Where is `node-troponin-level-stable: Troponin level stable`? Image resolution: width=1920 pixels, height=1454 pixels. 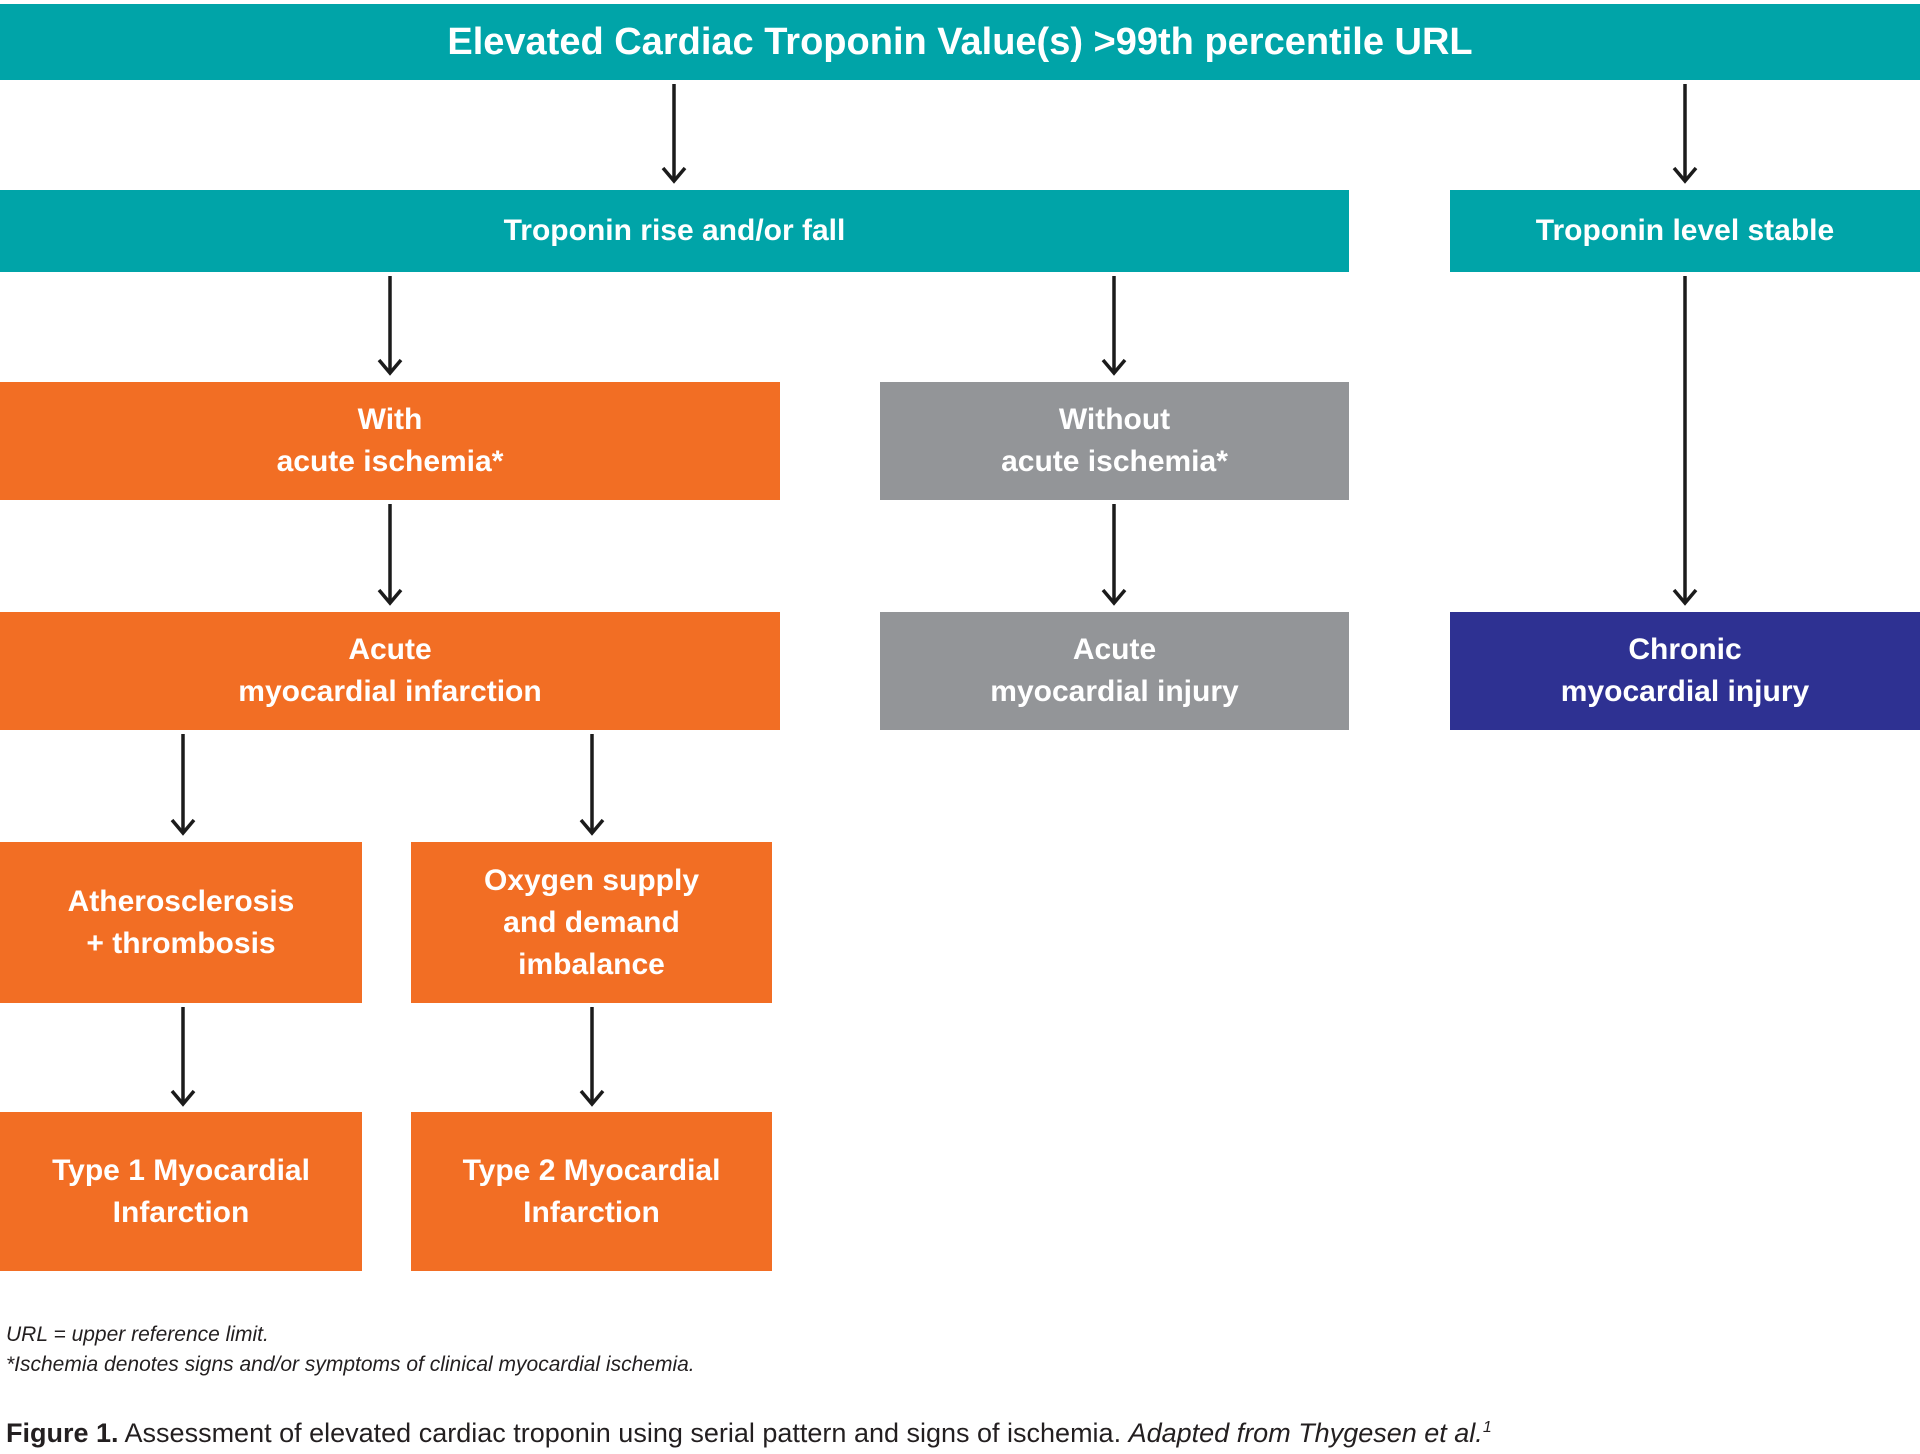 node-troponin-level-stable: Troponin level stable is located at coordinates (1685, 231).